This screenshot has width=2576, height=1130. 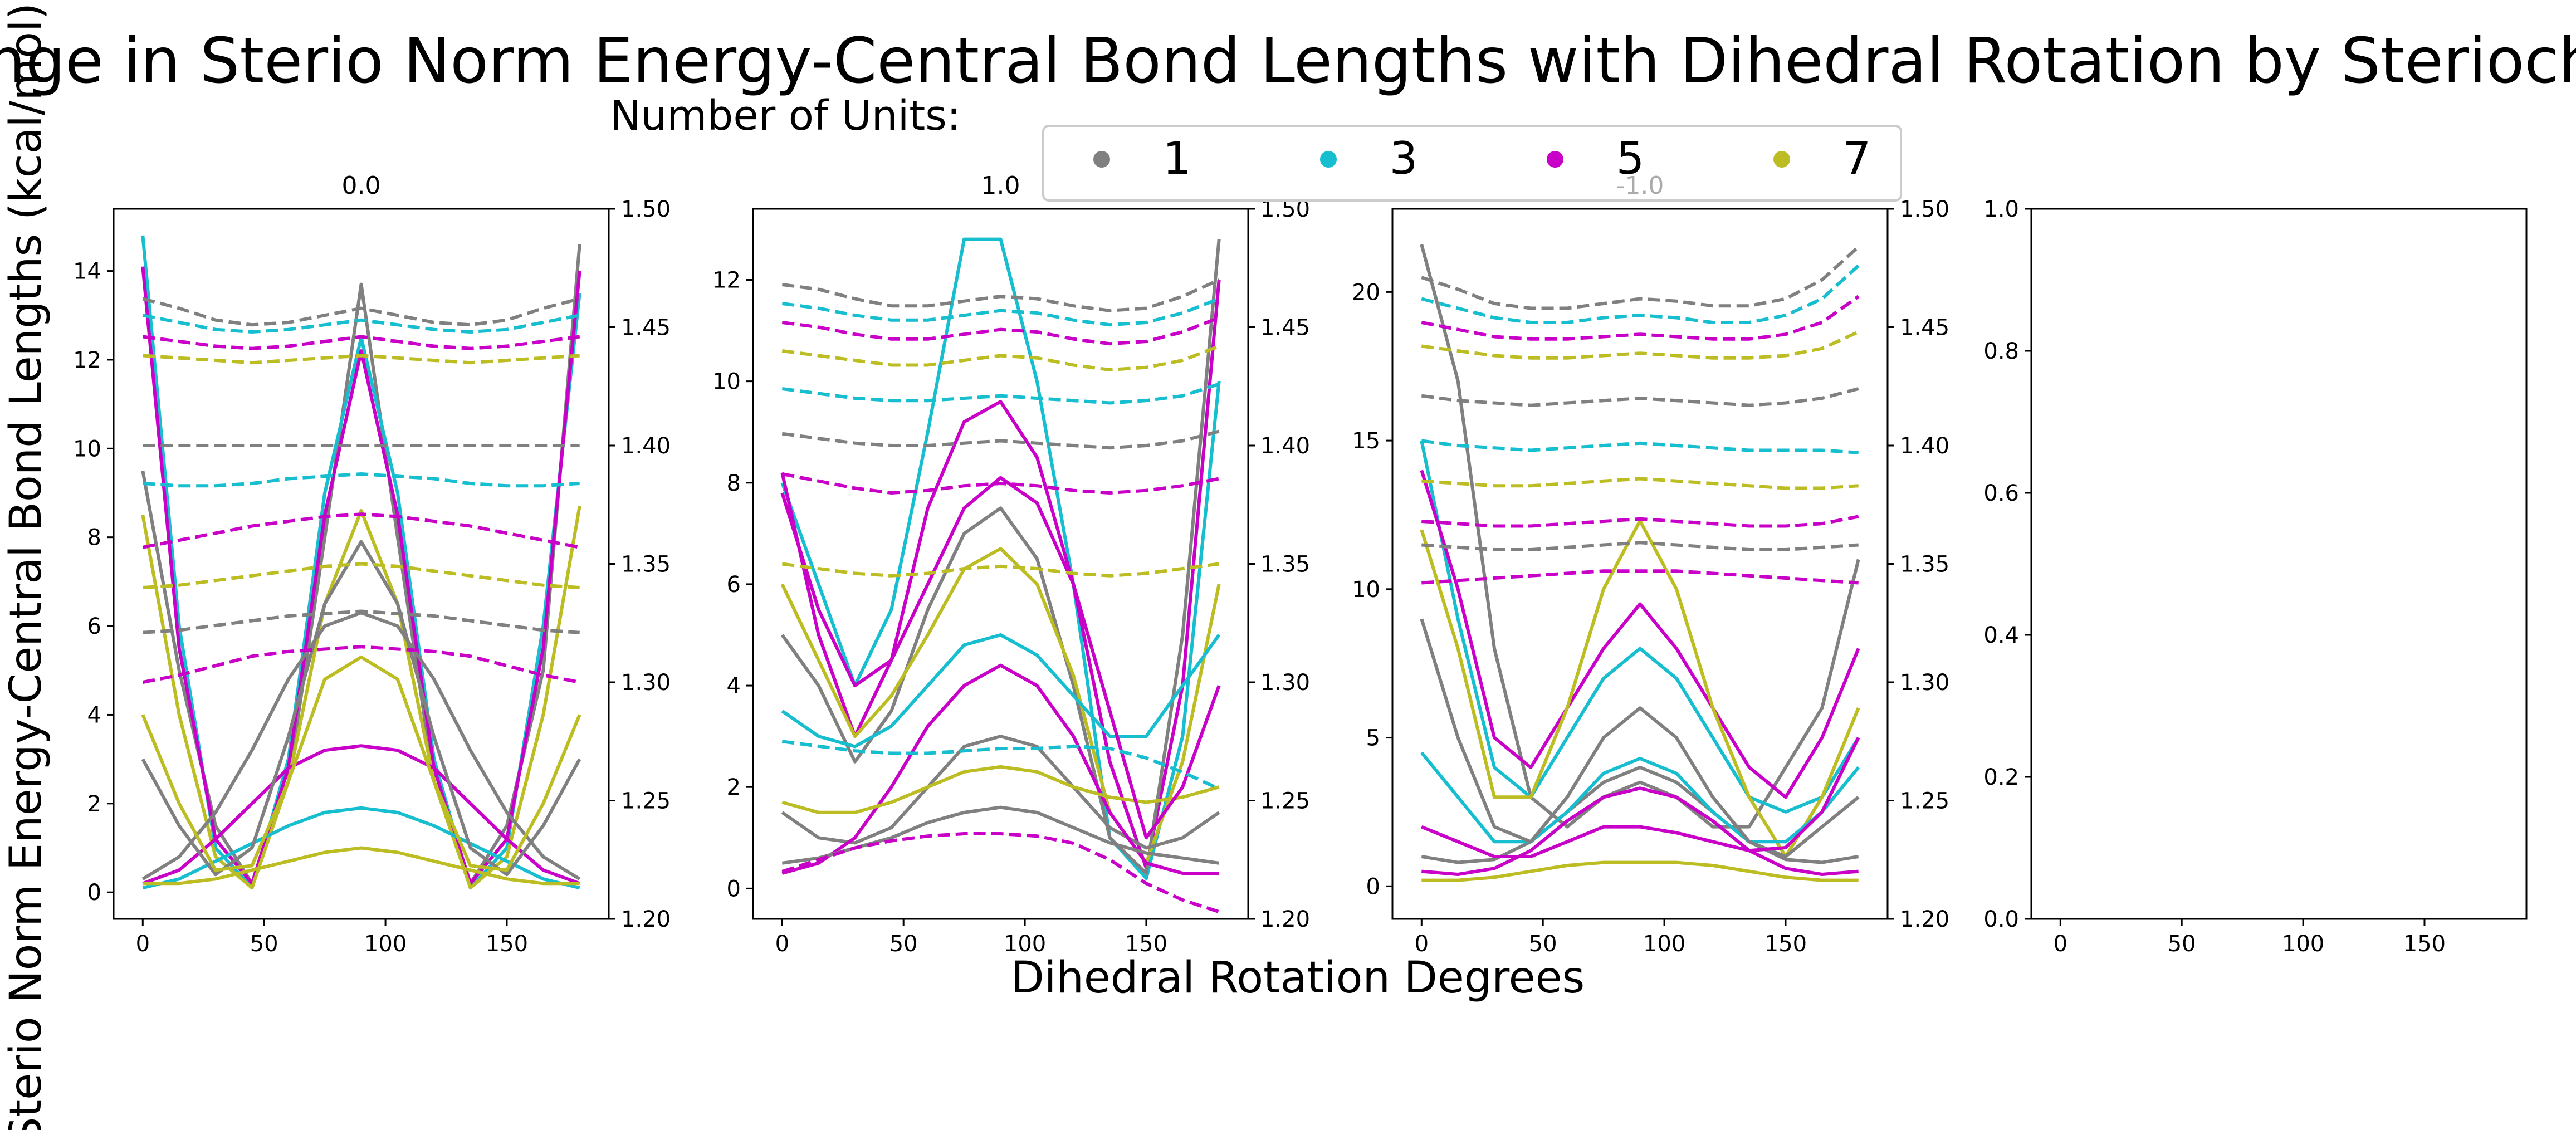 What do you see at coordinates (2001, 351) in the screenshot?
I see `y-tick-label: 0.8` at bounding box center [2001, 351].